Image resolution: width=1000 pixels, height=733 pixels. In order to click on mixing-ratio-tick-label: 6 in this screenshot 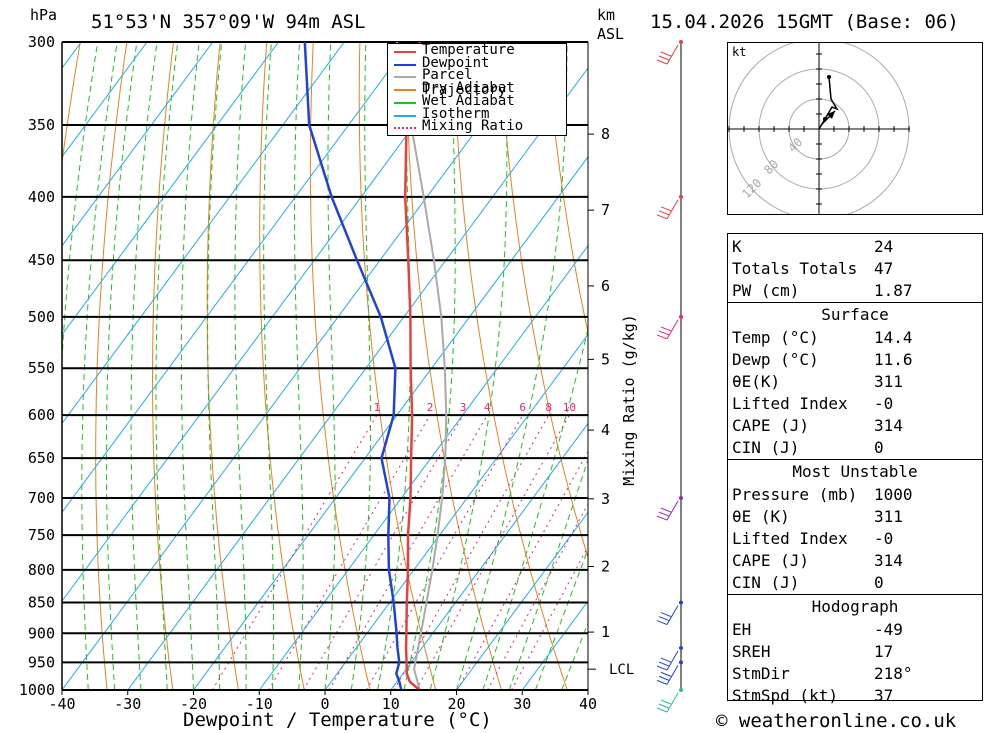, I will do `click(522, 407)`.